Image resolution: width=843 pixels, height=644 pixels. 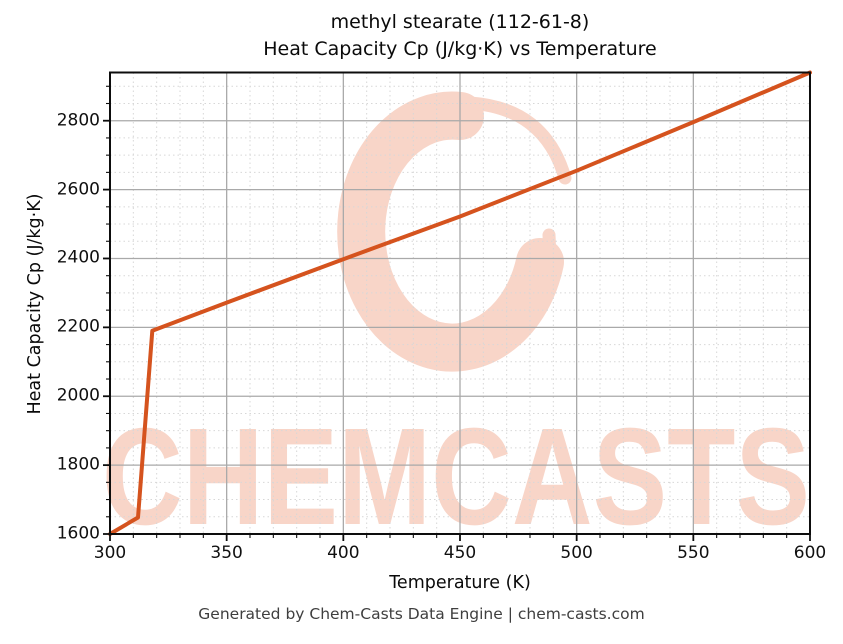 What do you see at coordinates (810, 553) in the screenshot?
I see `x-tick-label: 600` at bounding box center [810, 553].